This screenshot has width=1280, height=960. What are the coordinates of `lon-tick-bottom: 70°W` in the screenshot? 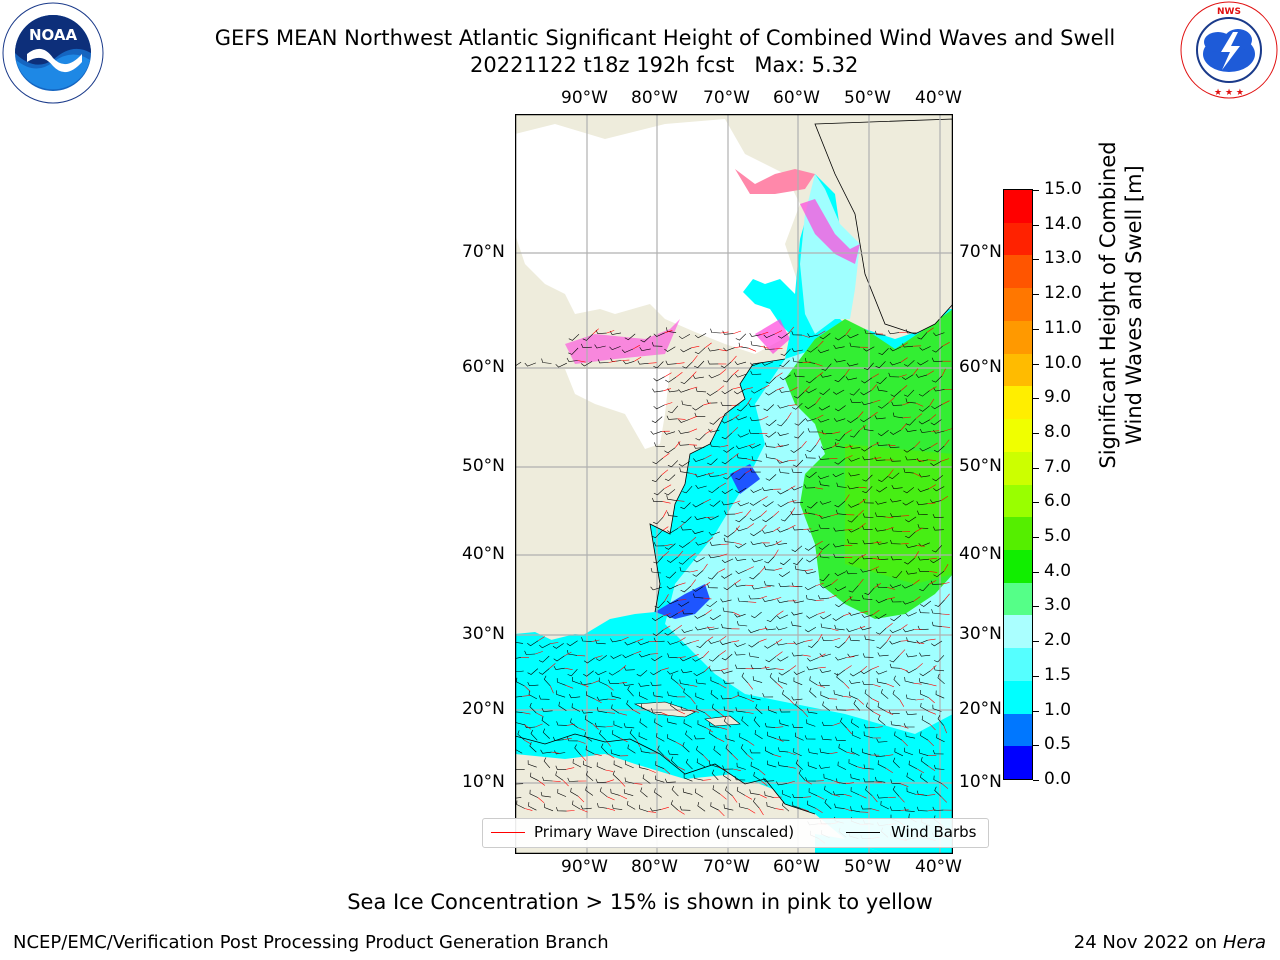 It's located at (726, 867).